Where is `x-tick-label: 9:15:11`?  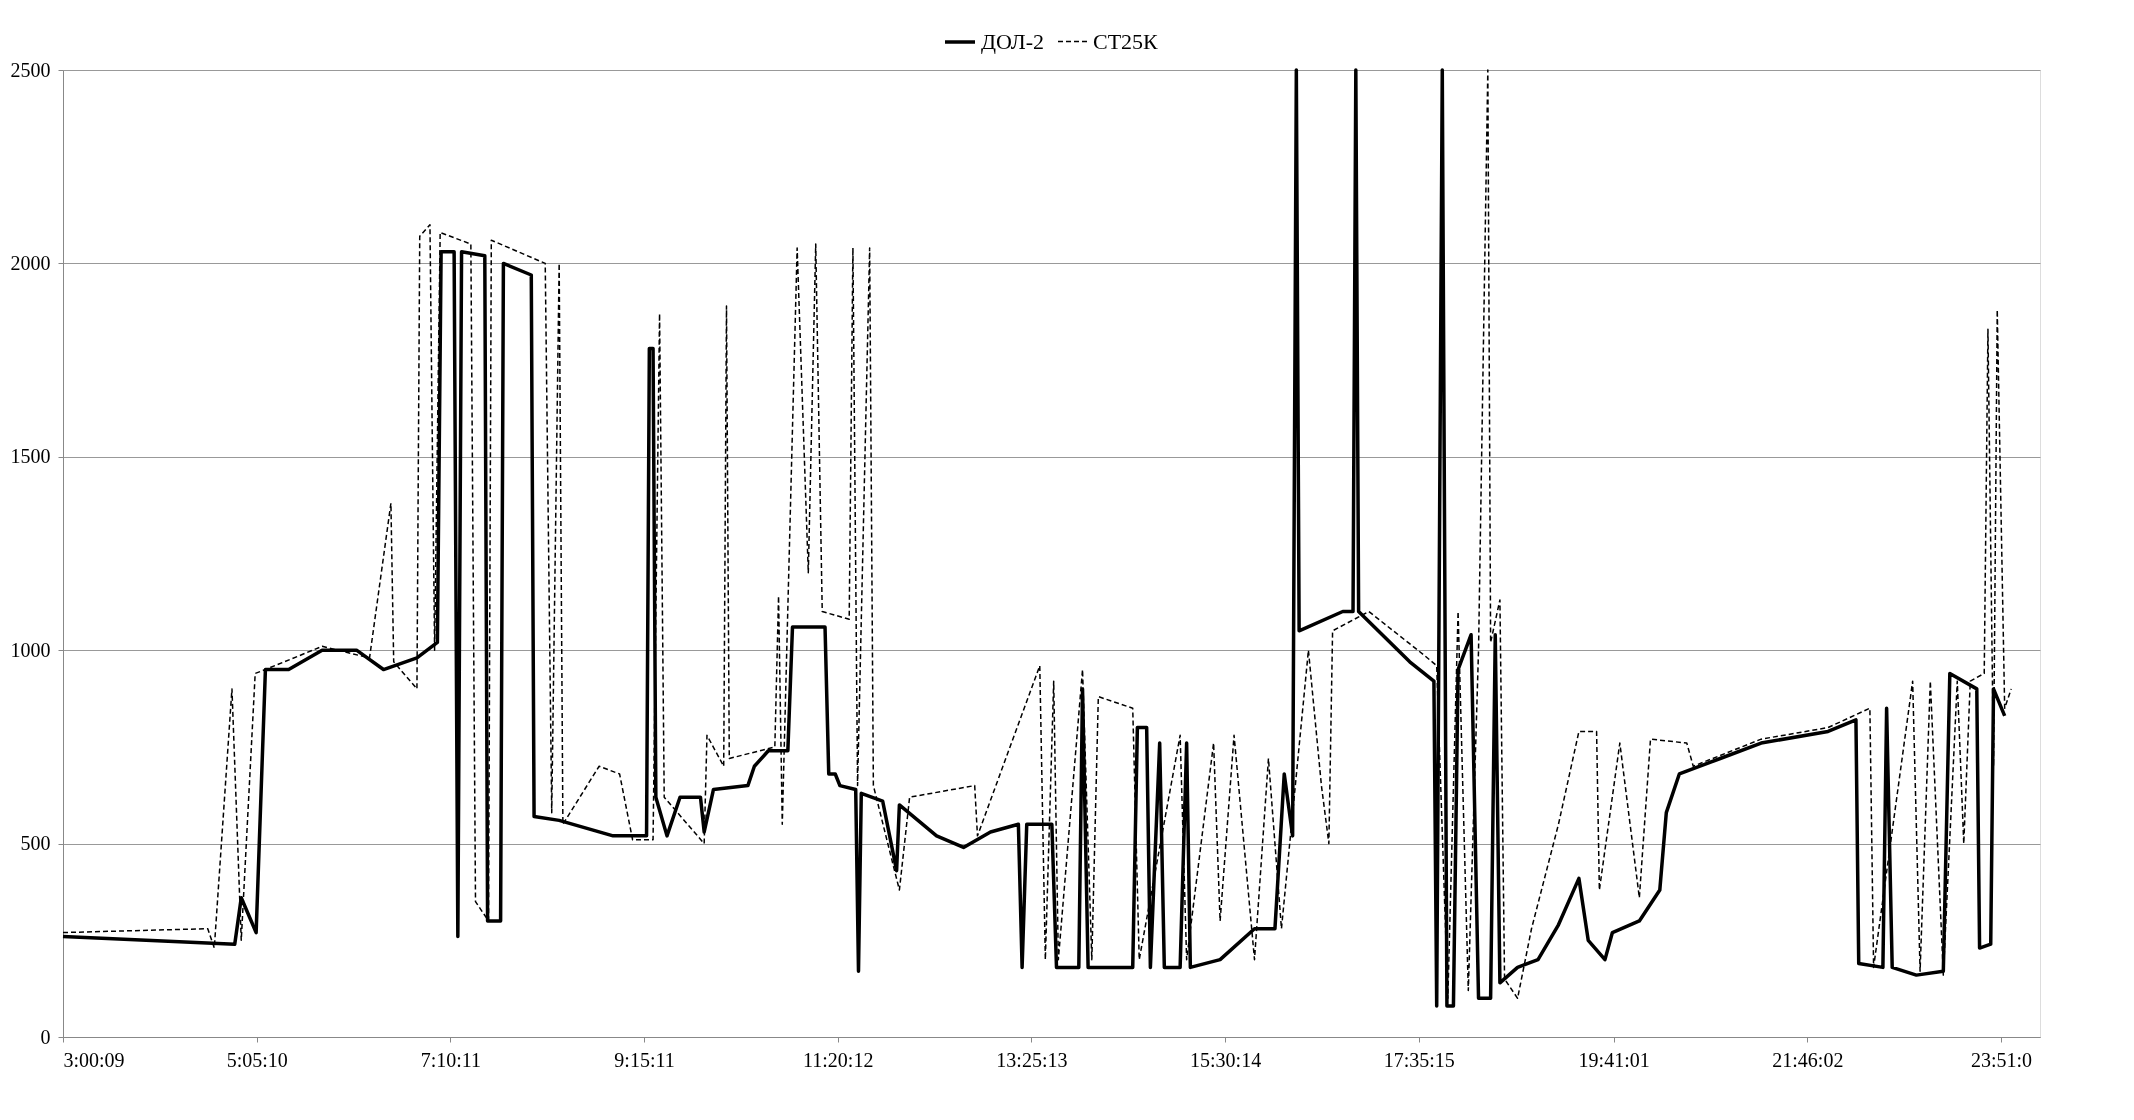
x-tick-label: 9:15:11 is located at coordinates (644, 1059).